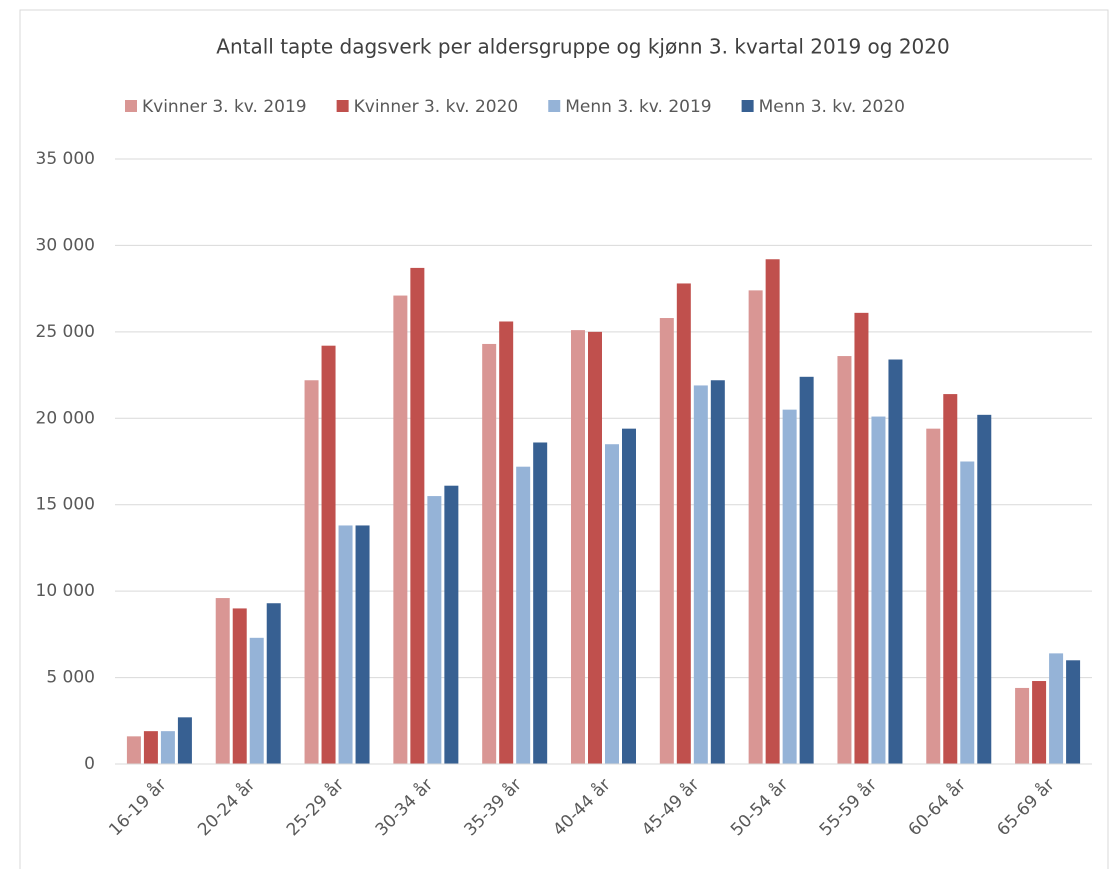 This screenshot has width=1116, height=869. What do you see at coordinates (65, 332) in the screenshot?
I see `y-tick-label: 25 000` at bounding box center [65, 332].